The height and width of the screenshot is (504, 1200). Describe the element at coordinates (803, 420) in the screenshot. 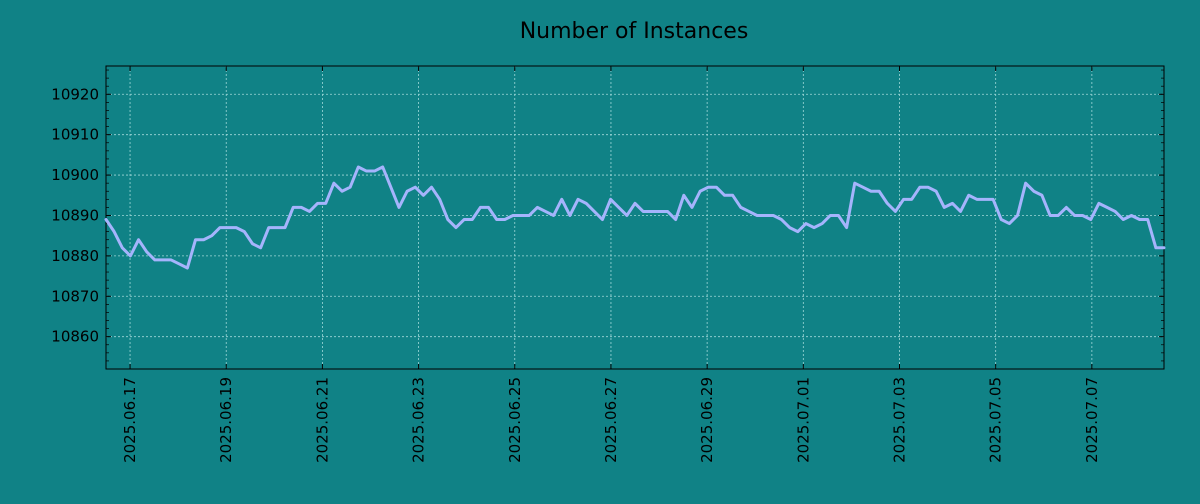

I see `x-tick-label: 2025.07.01` at that location.